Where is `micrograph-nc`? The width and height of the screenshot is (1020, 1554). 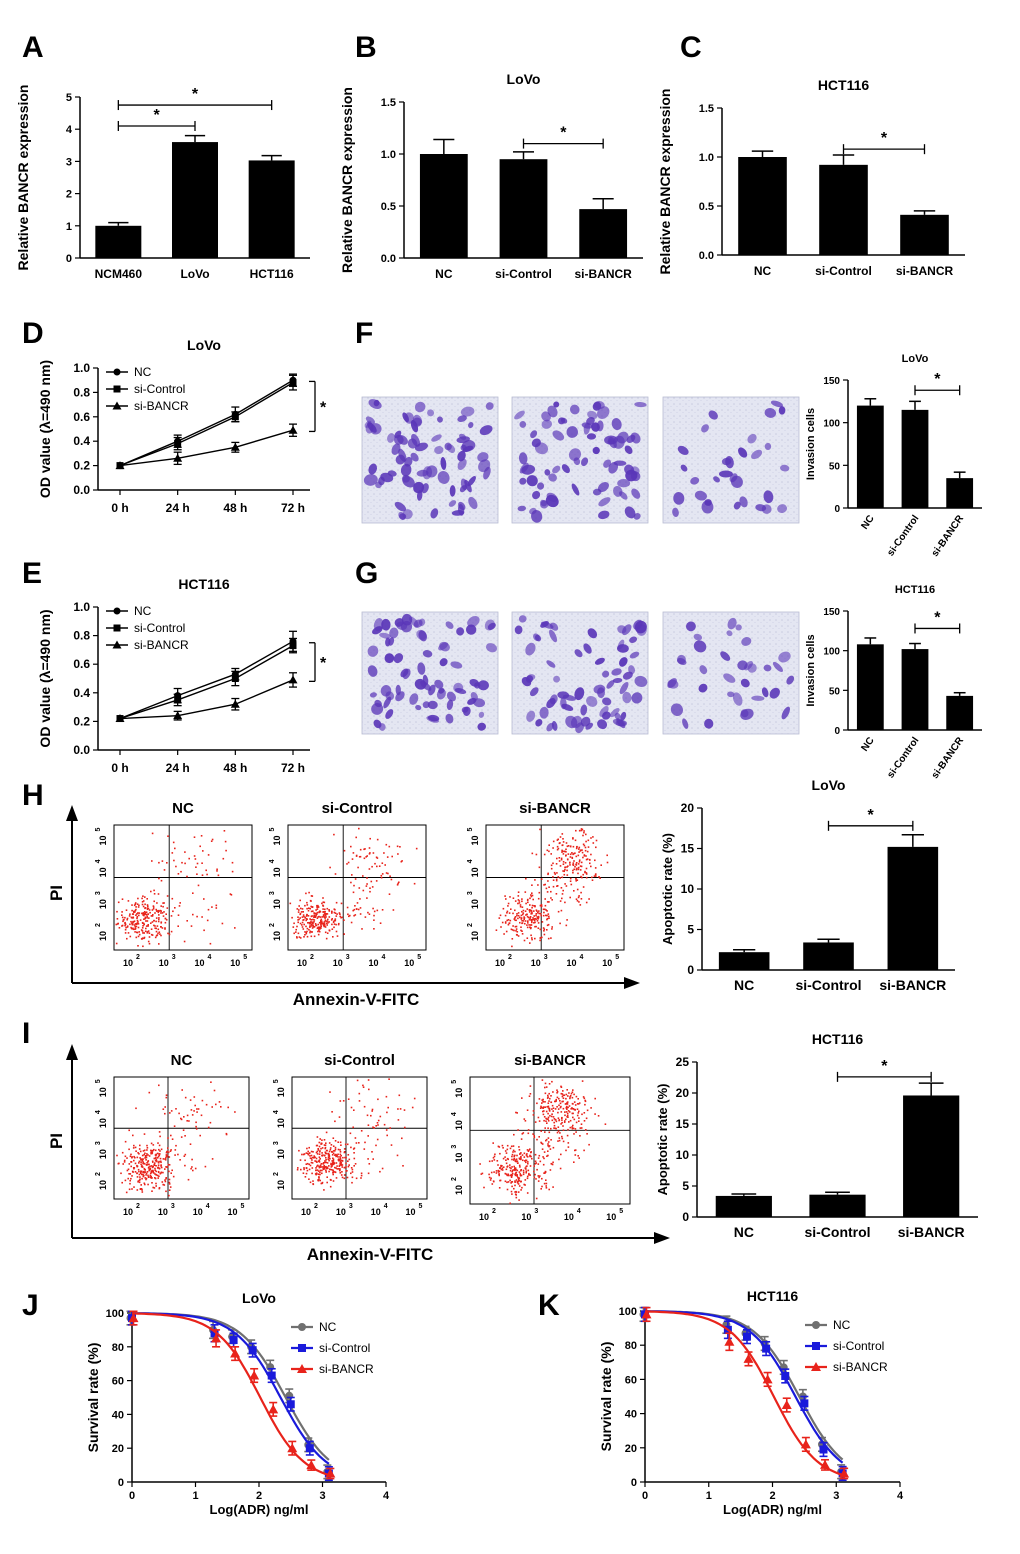
micrograph-nc is located at coordinates (430, 673).